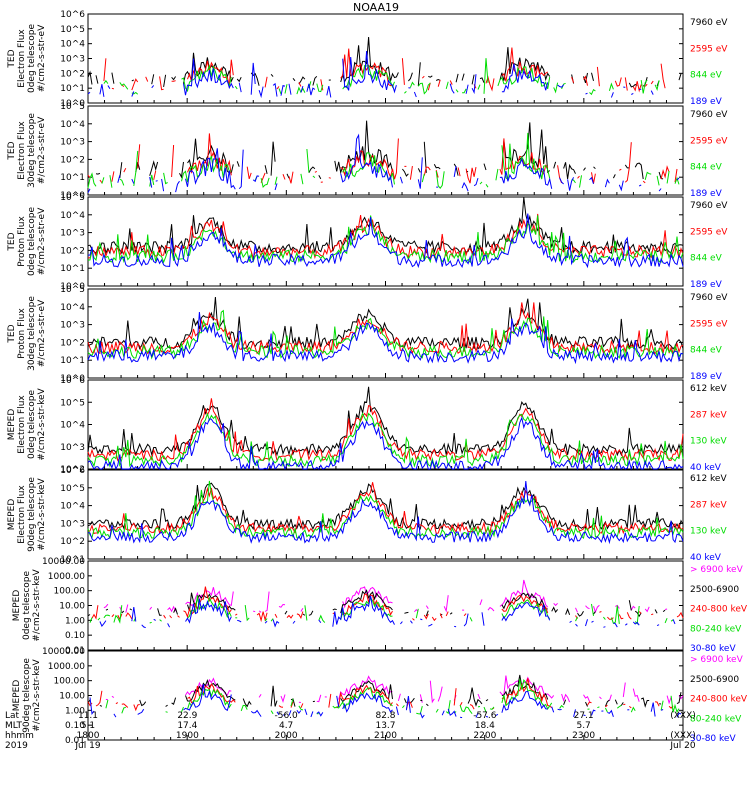 This screenshot has width=750, height=804. What do you see at coordinates (70, 592) in the screenshot?
I see `panel-7-ytick-label: 100.00` at bounding box center [70, 592].